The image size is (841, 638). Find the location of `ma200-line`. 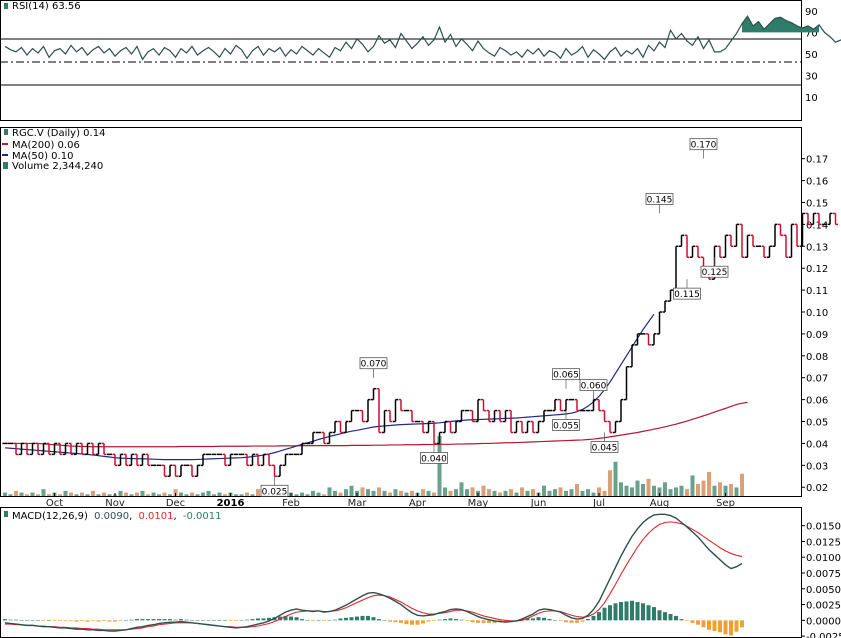

ma200-line is located at coordinates (376, 424).